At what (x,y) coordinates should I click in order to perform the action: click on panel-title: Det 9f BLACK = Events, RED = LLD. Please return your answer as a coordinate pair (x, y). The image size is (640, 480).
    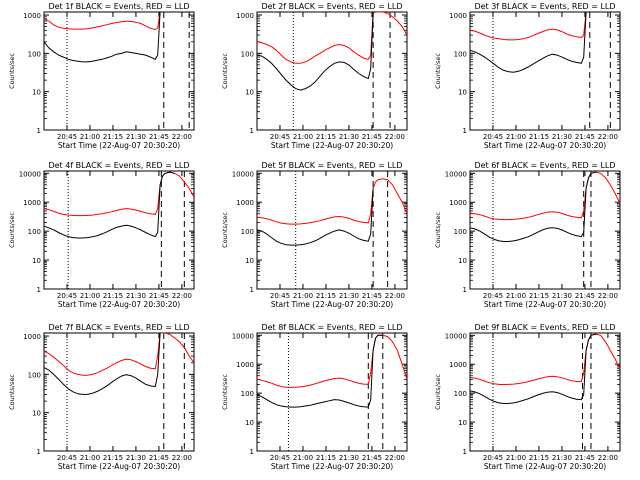
    Looking at the image, I should click on (544, 327).